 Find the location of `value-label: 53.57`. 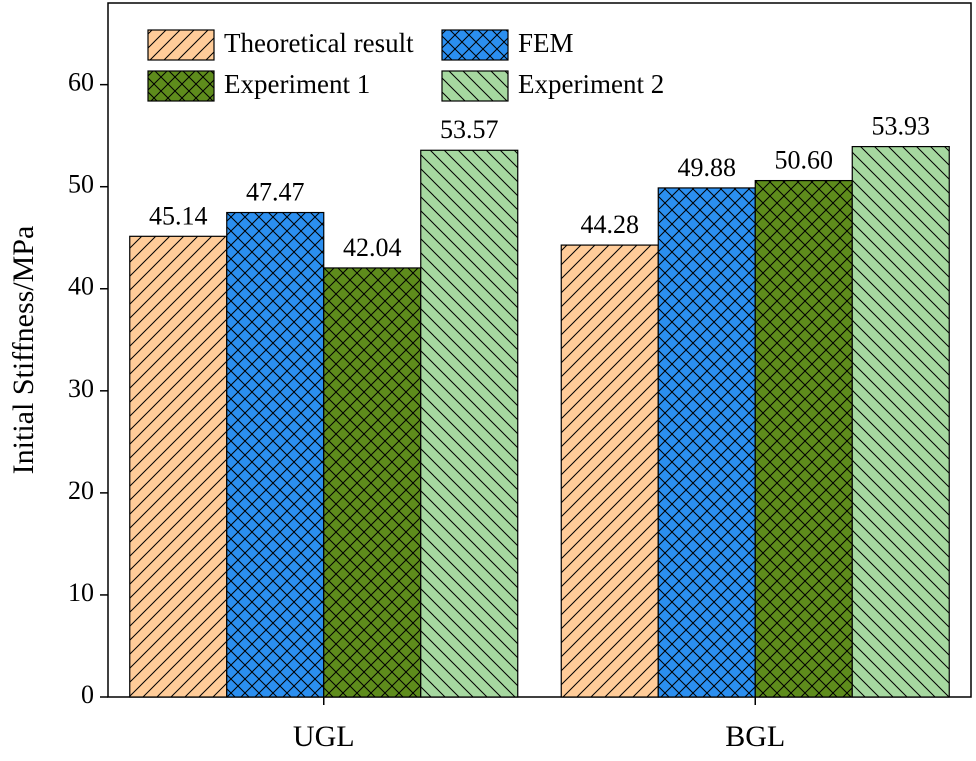

value-label: 53.57 is located at coordinates (469, 129).